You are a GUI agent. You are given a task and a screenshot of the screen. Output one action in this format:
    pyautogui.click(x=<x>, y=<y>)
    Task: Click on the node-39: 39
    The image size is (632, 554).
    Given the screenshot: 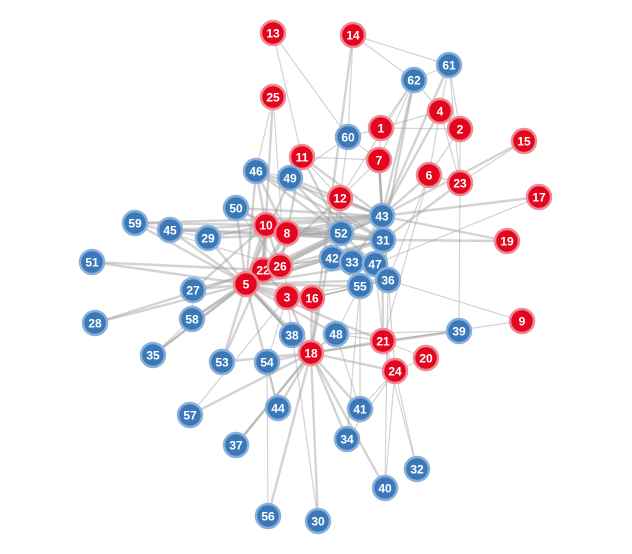 What is the action you would take?
    pyautogui.click(x=459, y=331)
    